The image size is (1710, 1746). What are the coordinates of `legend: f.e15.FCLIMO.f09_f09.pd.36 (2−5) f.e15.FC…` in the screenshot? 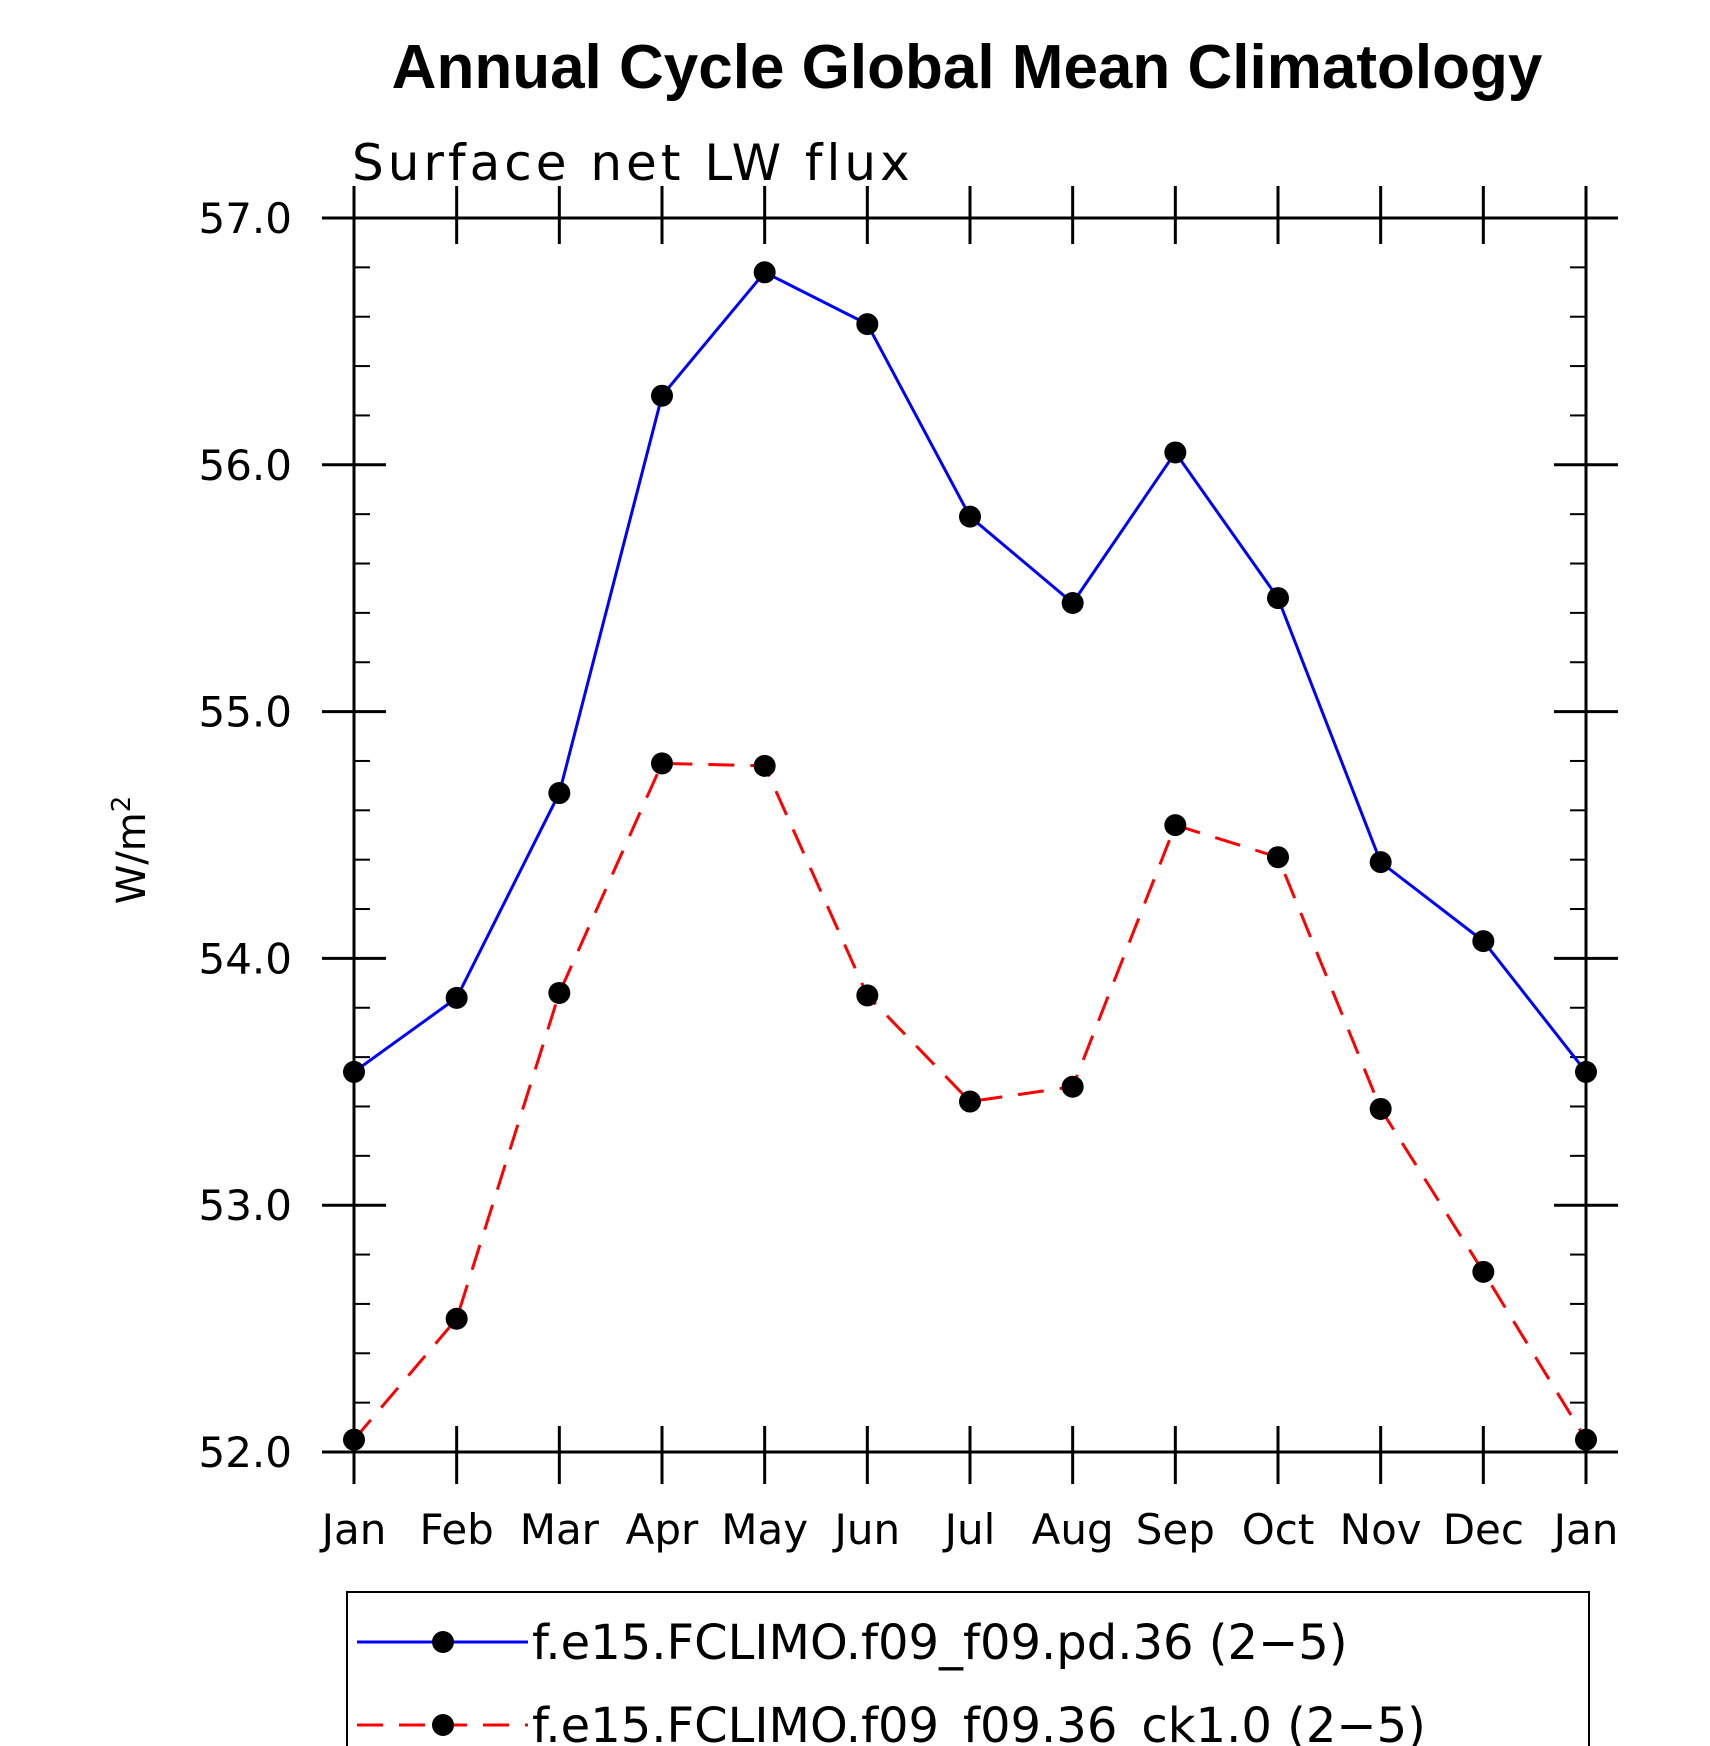 It's located at (968, 1668).